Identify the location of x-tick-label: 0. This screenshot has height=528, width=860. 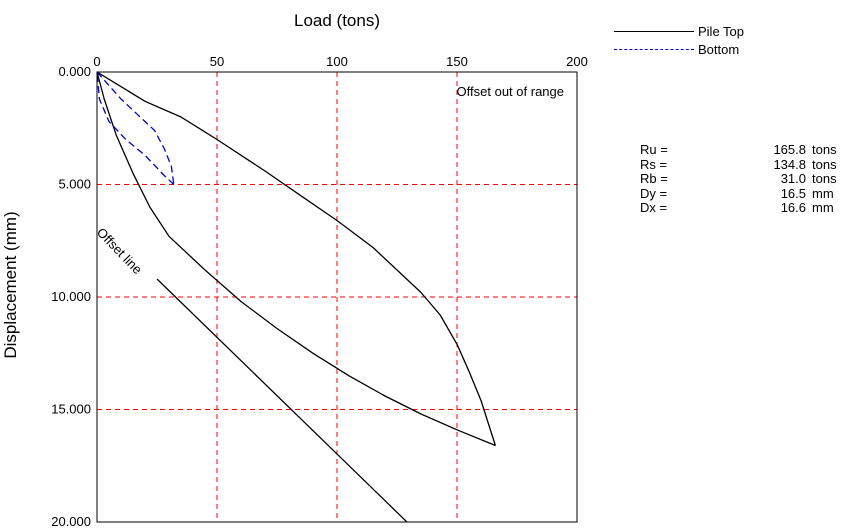
(96, 61).